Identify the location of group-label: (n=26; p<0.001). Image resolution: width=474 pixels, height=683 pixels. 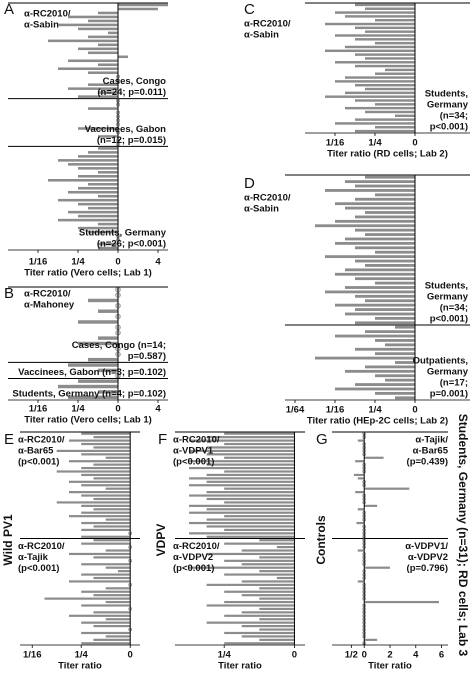
(131, 244).